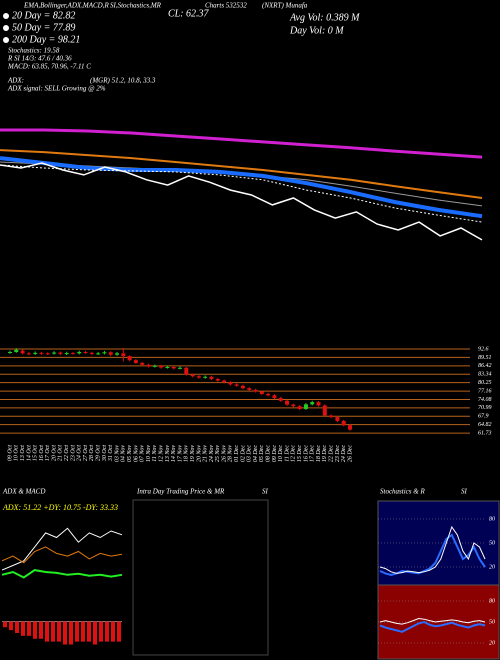 The image size is (500, 660). What do you see at coordinates (485, 424) in the screenshot?
I see `y-tick-label: 64.82` at bounding box center [485, 424].